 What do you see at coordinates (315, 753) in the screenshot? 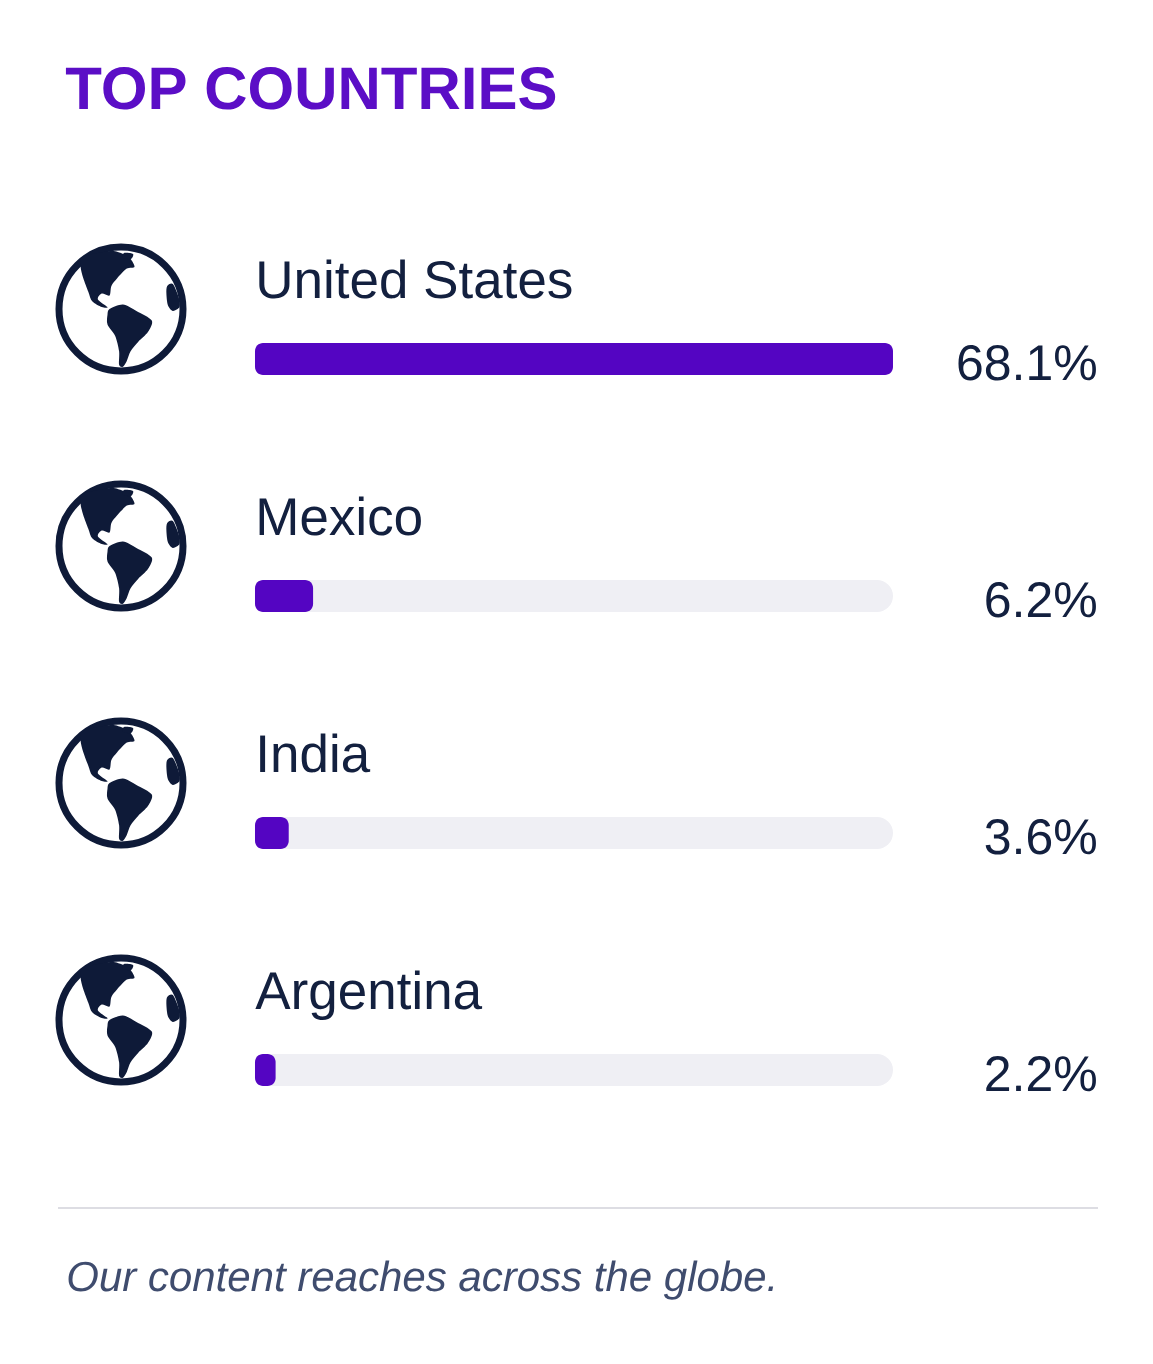
I see `y-tick-label: India` at bounding box center [315, 753].